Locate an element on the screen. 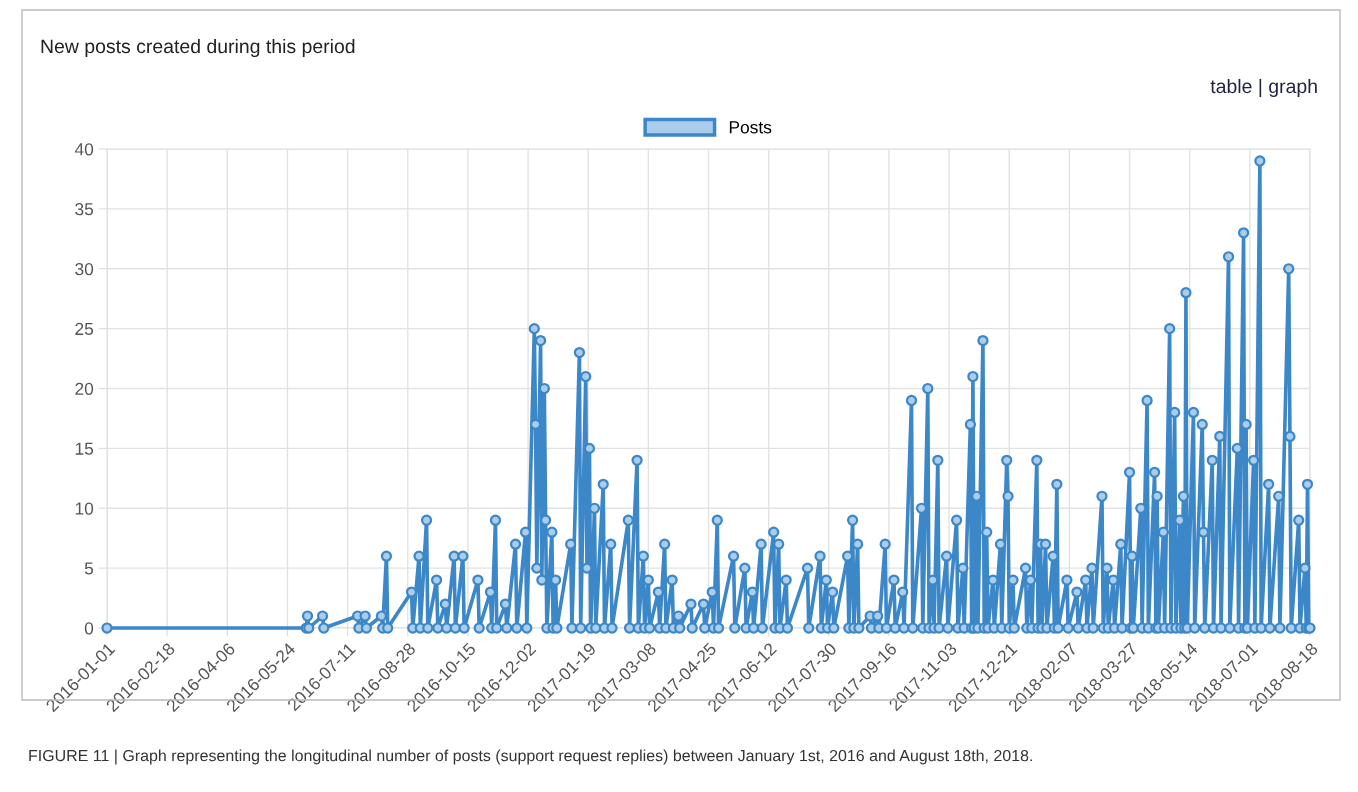 This screenshot has width=1358, height=792. y-tick-label: 15 is located at coordinates (84, 448).